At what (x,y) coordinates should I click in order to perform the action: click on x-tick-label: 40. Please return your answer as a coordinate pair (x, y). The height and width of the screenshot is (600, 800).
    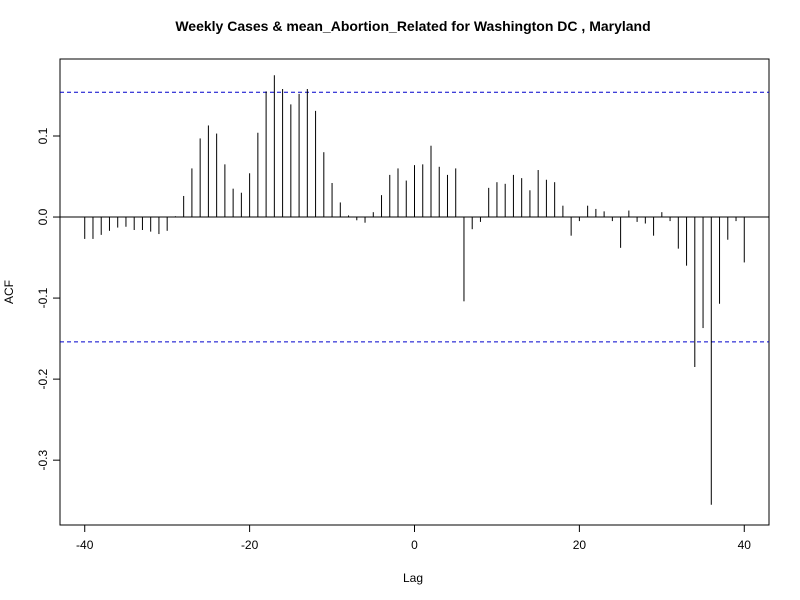
    Looking at the image, I should click on (745, 545).